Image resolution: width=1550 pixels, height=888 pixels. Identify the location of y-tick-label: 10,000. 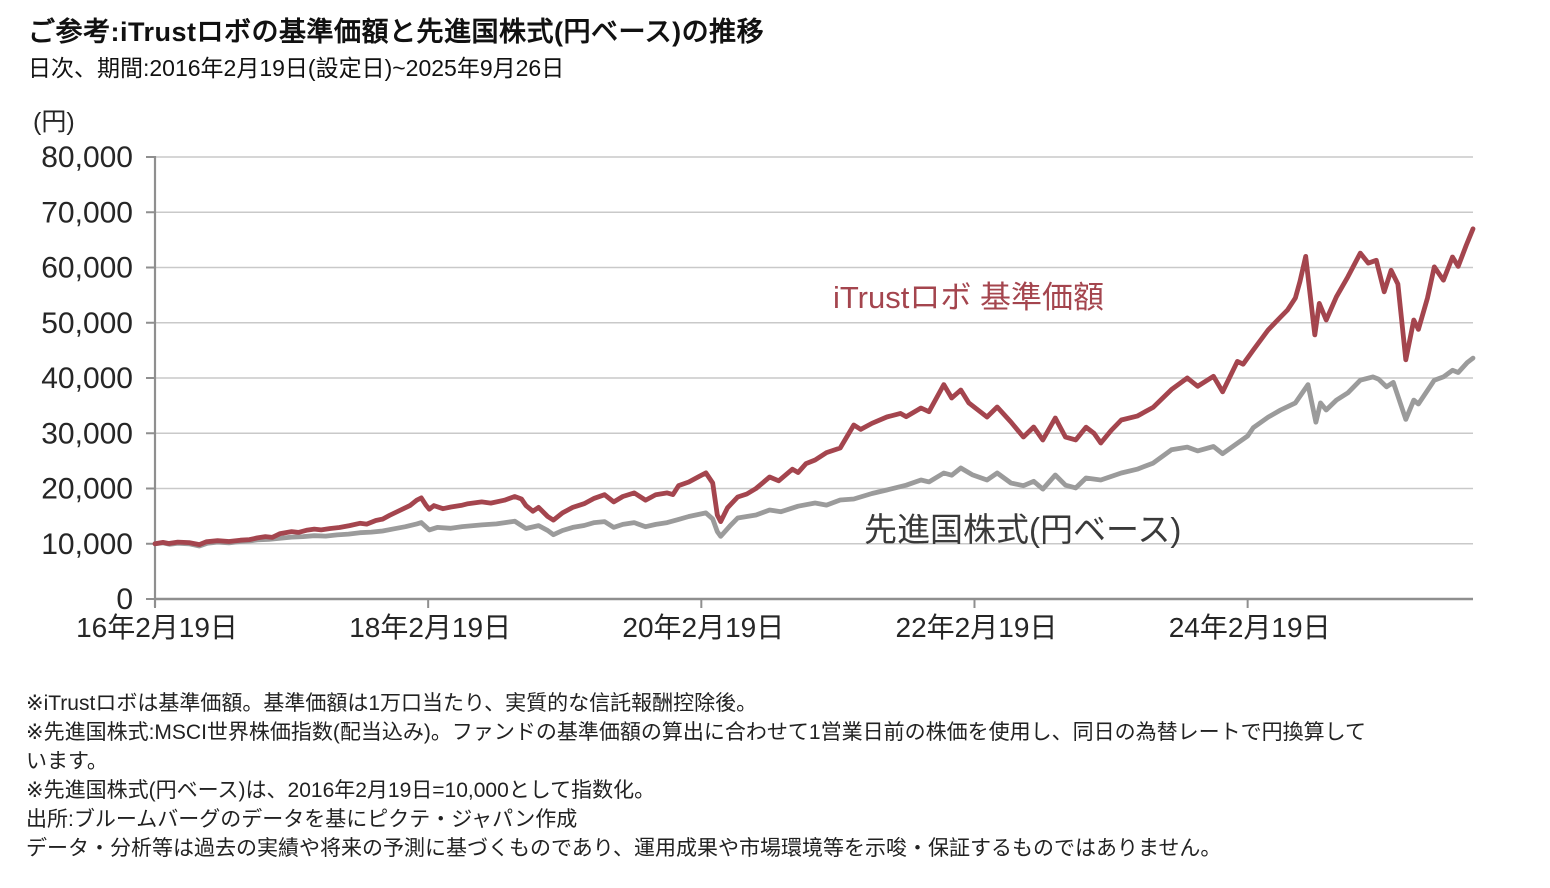
(87, 544).